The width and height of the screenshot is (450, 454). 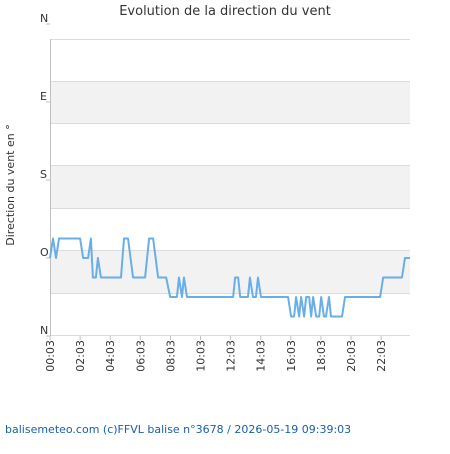 What do you see at coordinates (80, 356) in the screenshot?
I see `x-tick-label: 02:03` at bounding box center [80, 356].